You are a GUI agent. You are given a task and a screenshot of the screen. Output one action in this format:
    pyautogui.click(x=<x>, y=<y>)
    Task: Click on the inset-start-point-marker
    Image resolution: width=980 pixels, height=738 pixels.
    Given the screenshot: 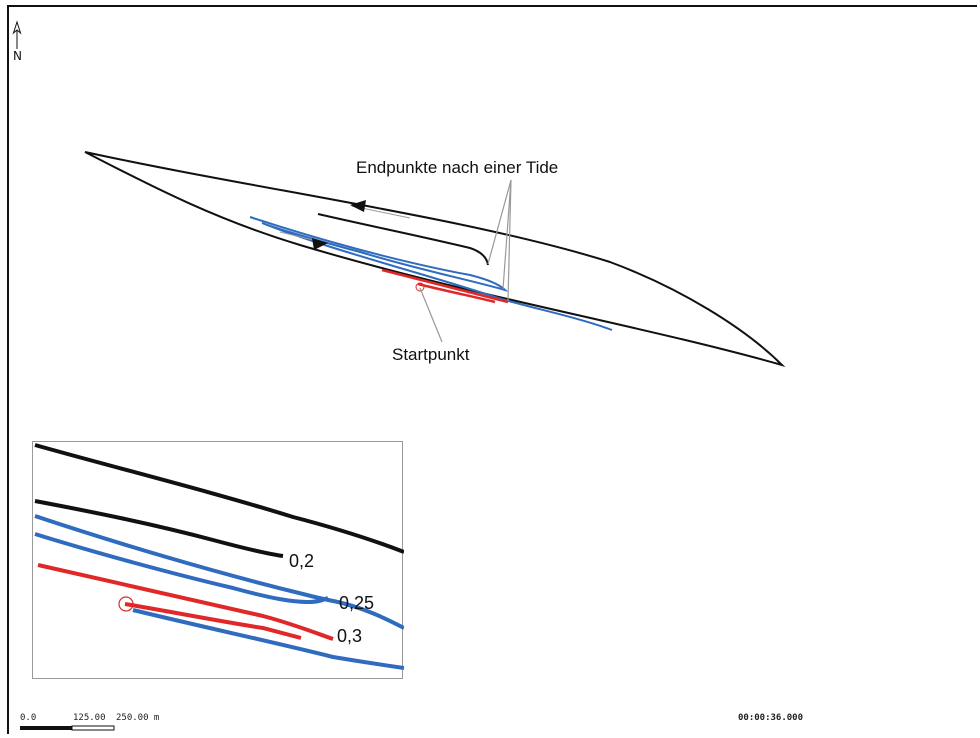 What is the action you would take?
    pyautogui.click(x=126, y=604)
    